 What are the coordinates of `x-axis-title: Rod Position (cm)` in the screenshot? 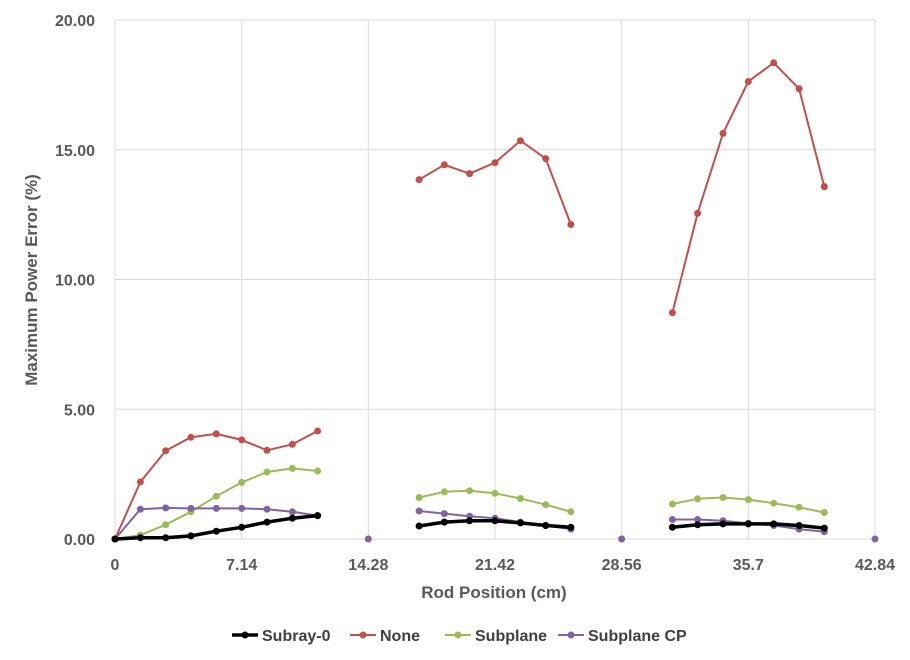 It's located at (493, 592).